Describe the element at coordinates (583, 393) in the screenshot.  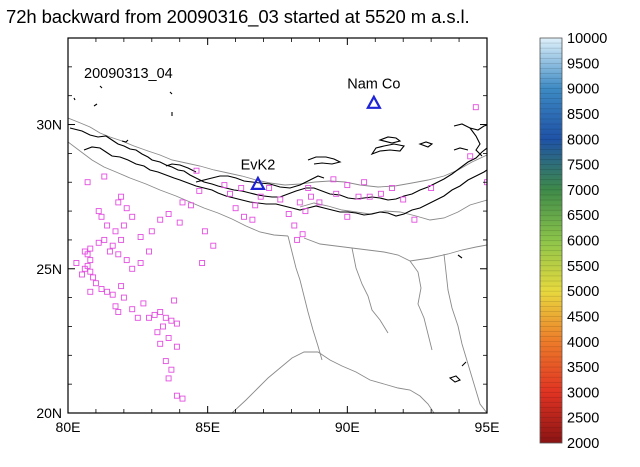
I see `colorbar-label: 3000` at that location.